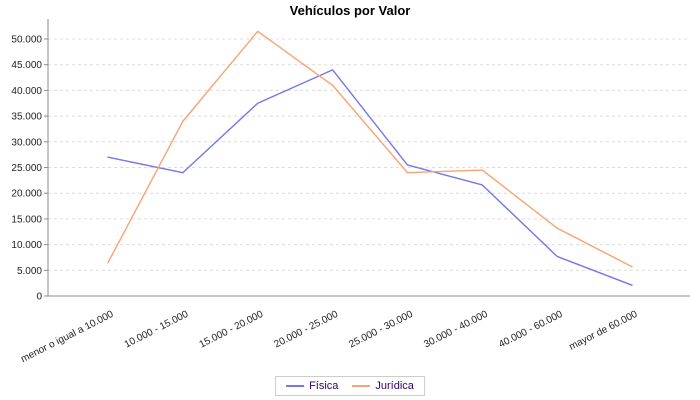  What do you see at coordinates (295, 386) in the screenshot?
I see `fisica-line-swatch` at bounding box center [295, 386].